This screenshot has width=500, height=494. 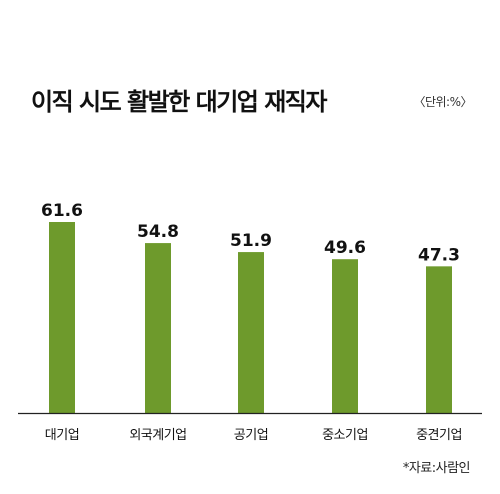 I want to click on value-label-1: 61.6, so click(x=62, y=211).